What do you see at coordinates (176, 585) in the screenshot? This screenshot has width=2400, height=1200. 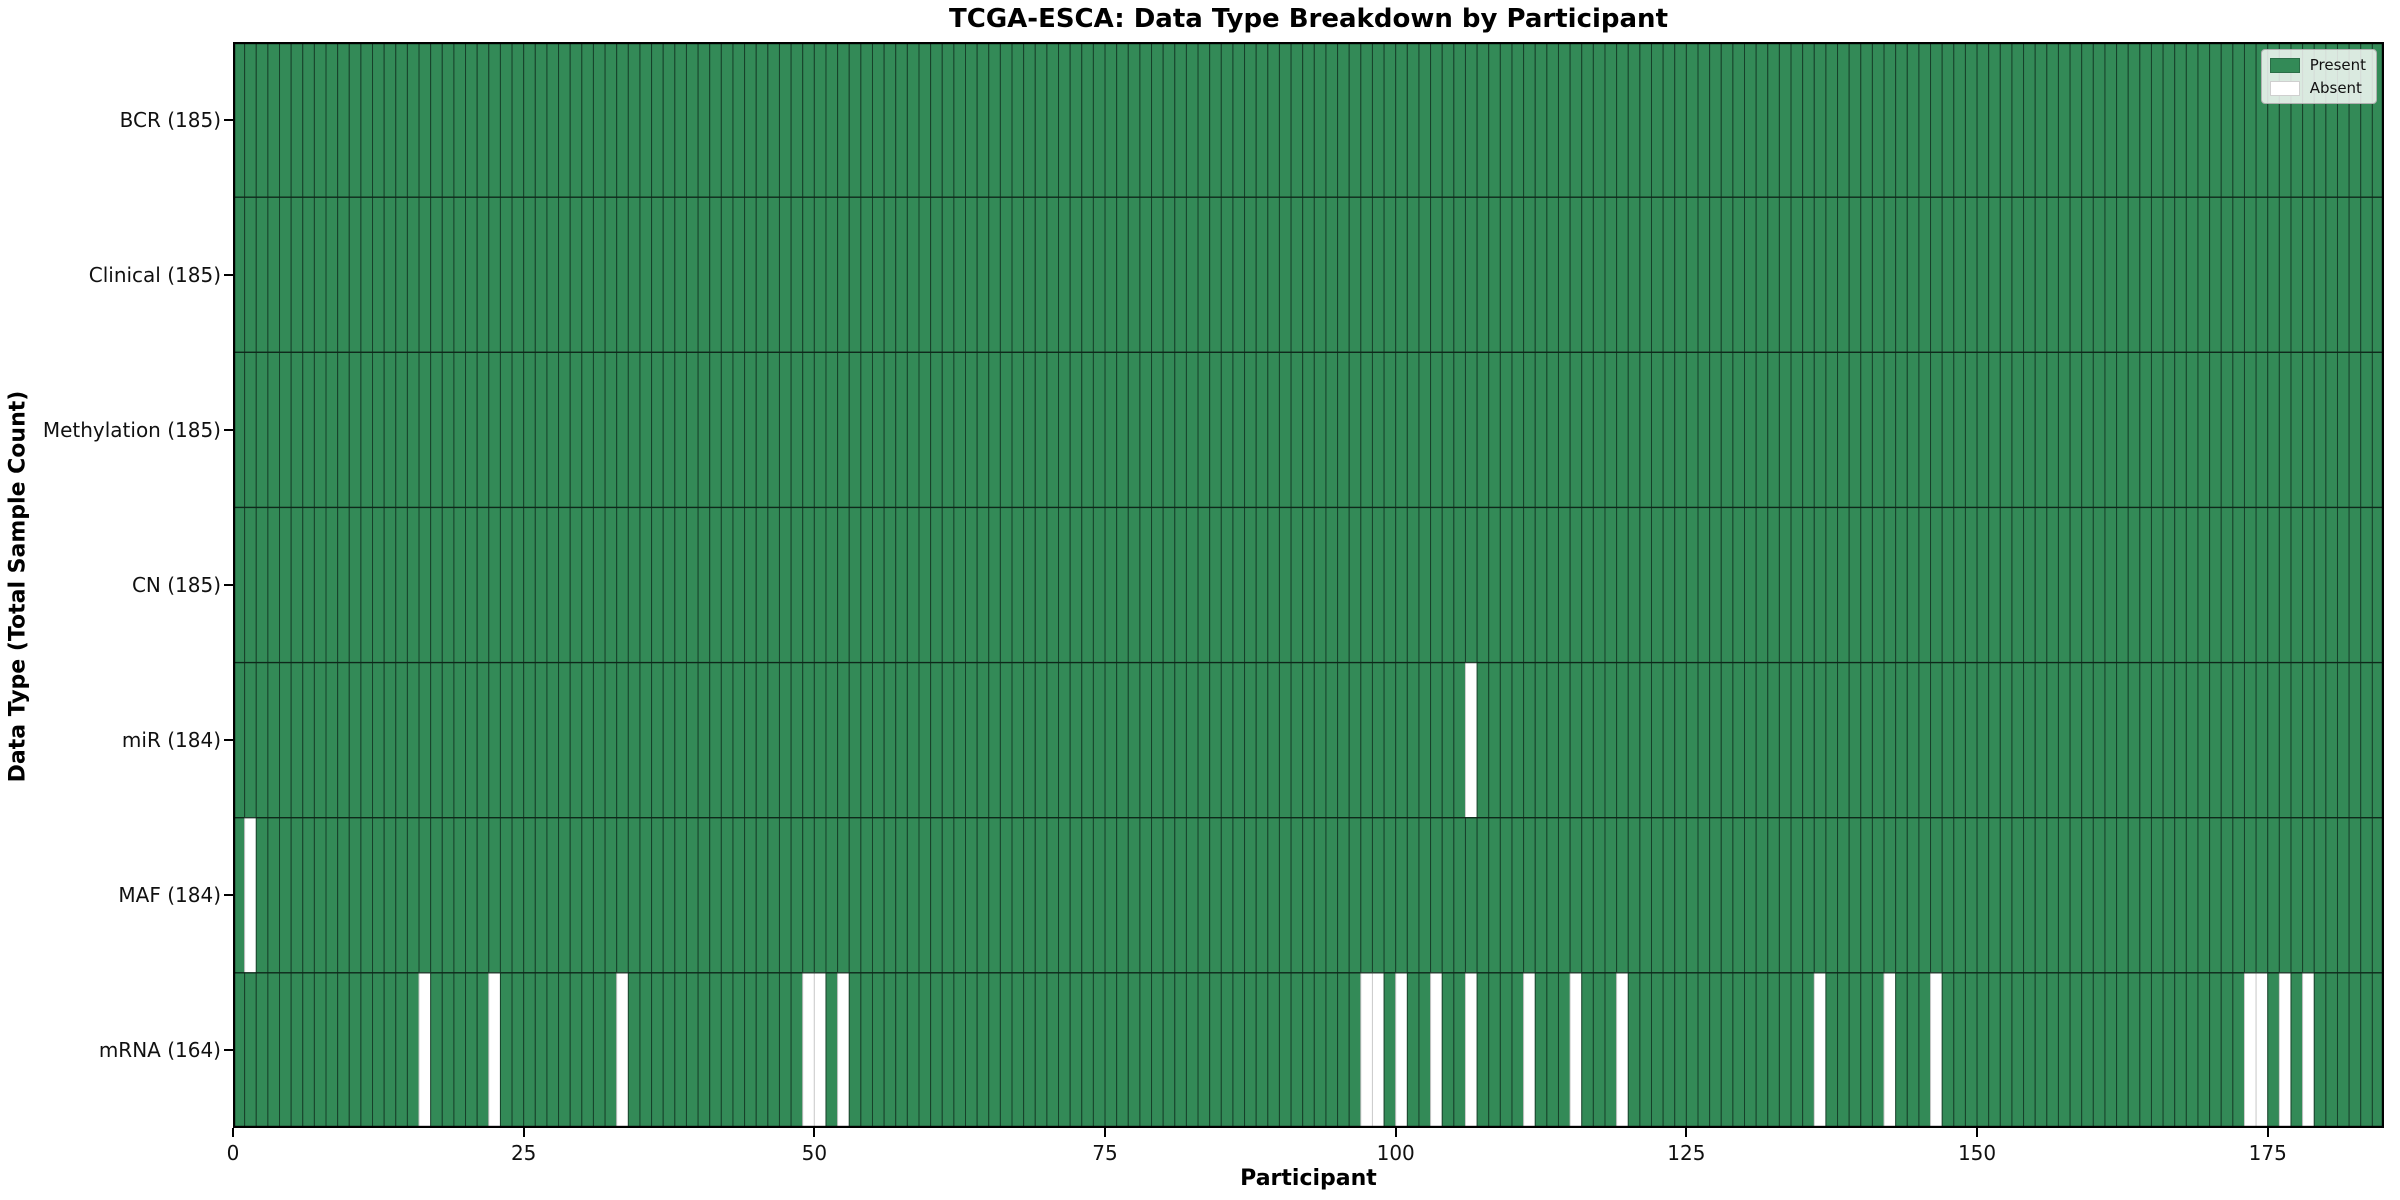 I see `ytick-label-cn: CN (185)` at bounding box center [176, 585].